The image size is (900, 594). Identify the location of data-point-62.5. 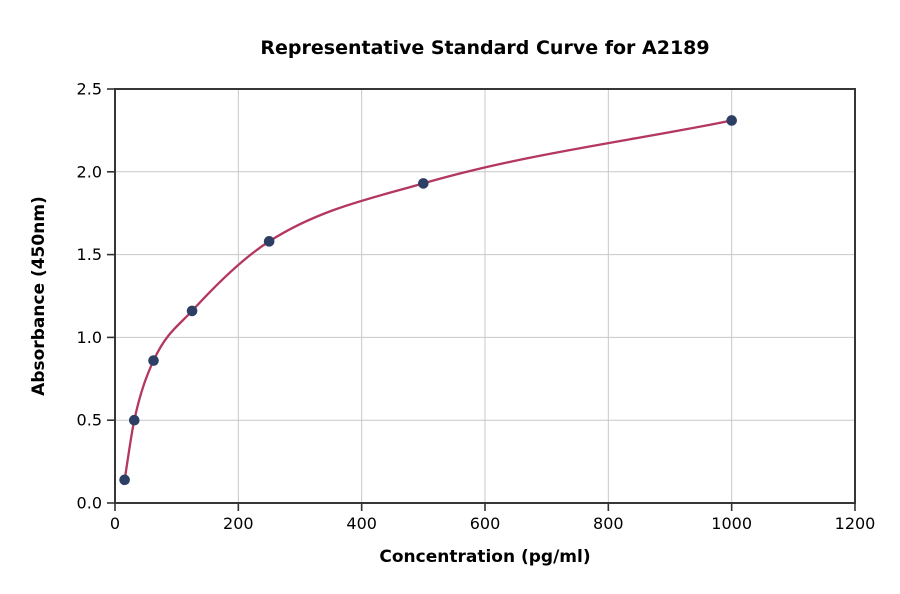
(153, 360).